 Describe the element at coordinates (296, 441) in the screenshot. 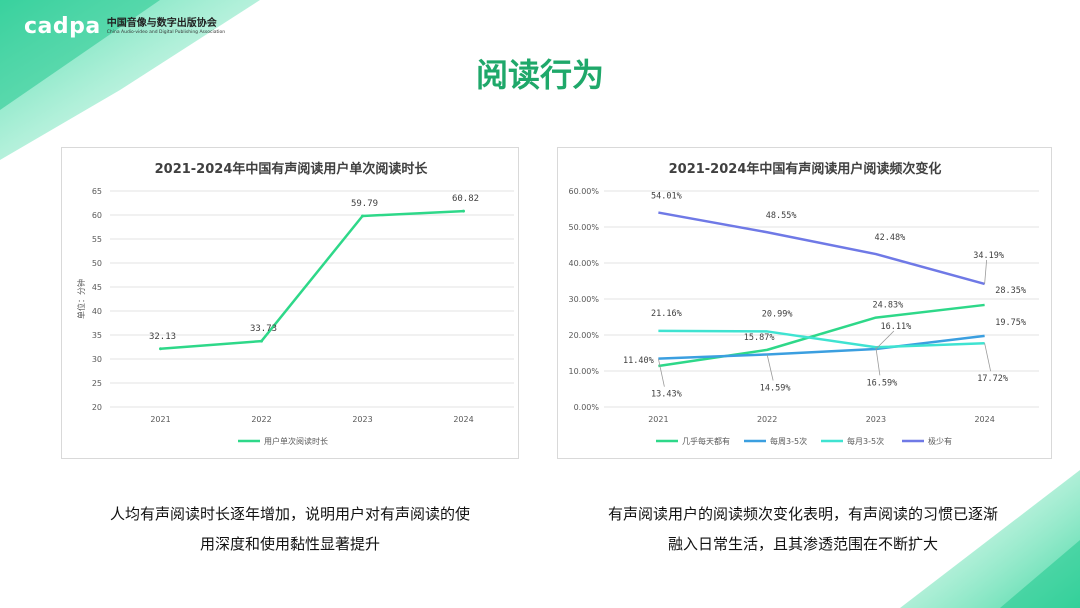

I see `legend-label: 用户单次阅读时长` at that location.